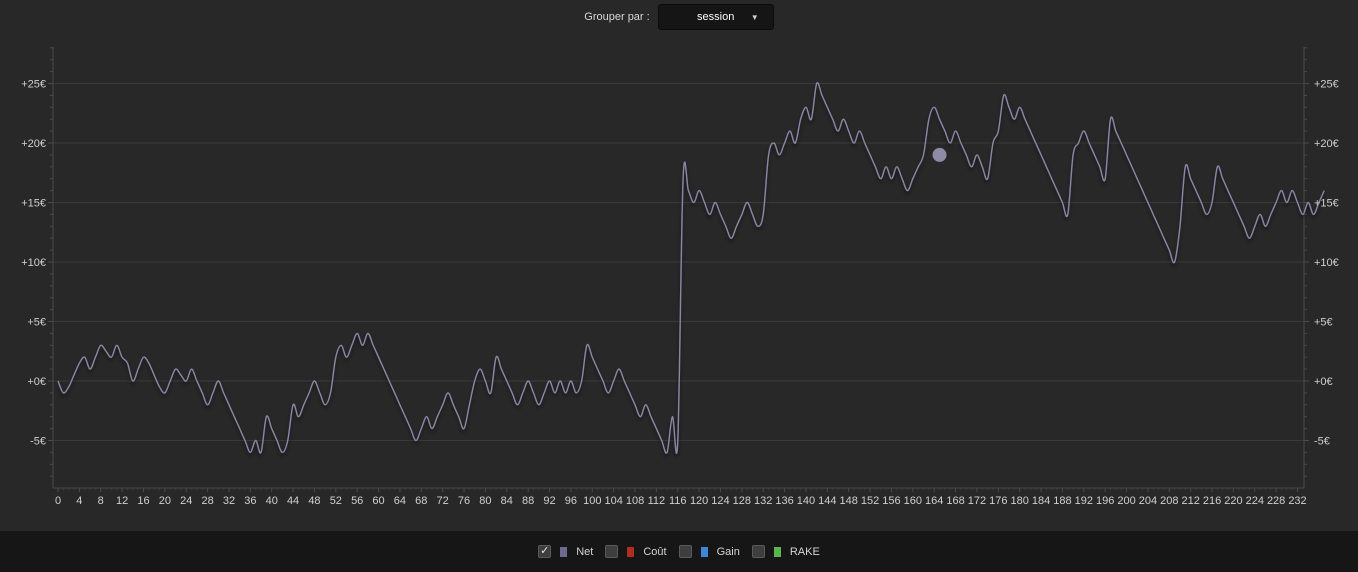  Describe the element at coordinates (485, 501) in the screenshot. I see `x-tick-label: 80` at that location.